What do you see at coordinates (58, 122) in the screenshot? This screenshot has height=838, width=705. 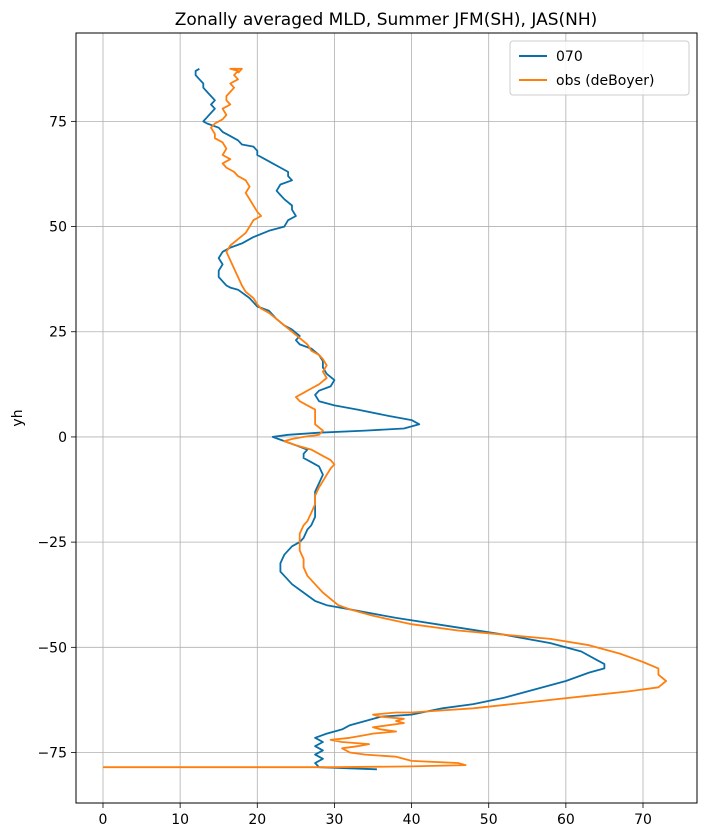 I see `y-tick-label: 75` at bounding box center [58, 122].